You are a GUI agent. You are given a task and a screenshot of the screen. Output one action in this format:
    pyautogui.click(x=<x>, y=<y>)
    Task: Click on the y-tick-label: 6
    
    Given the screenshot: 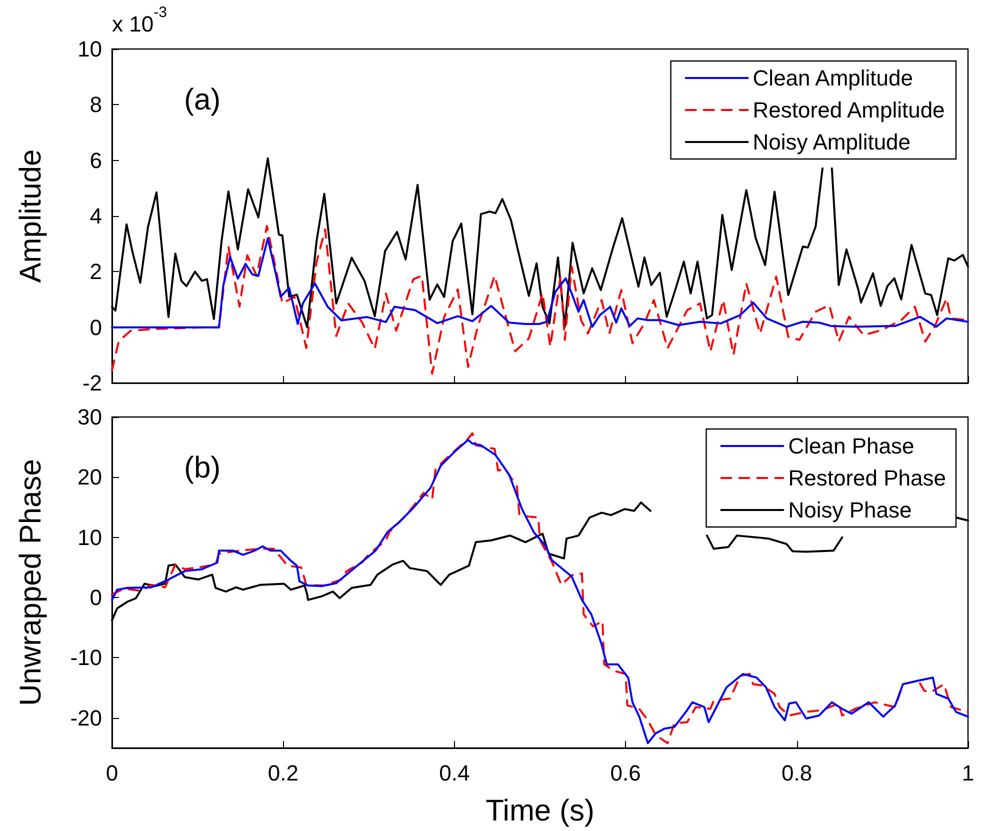 What is the action you would take?
    pyautogui.click(x=96, y=160)
    